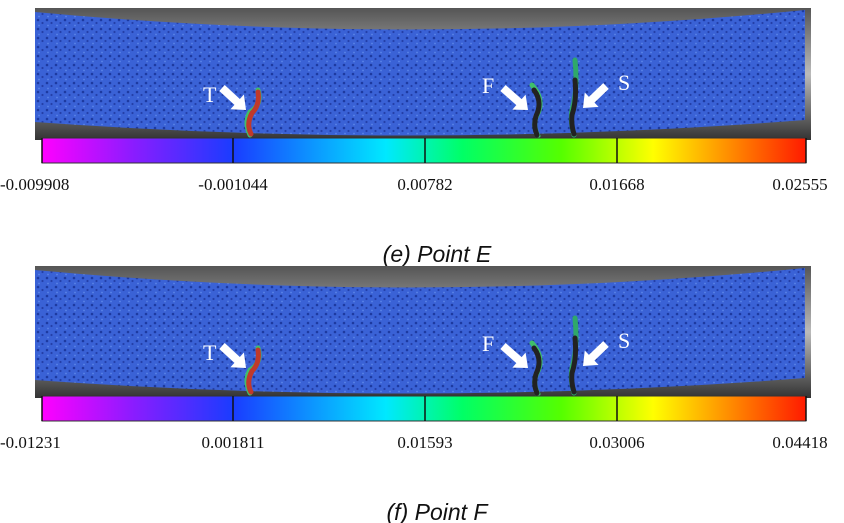 Image resolution: width=844 pixels, height=523 pixels. Describe the element at coordinates (34, 184) in the screenshot. I see `colorbar-label: -0.009908` at that location.